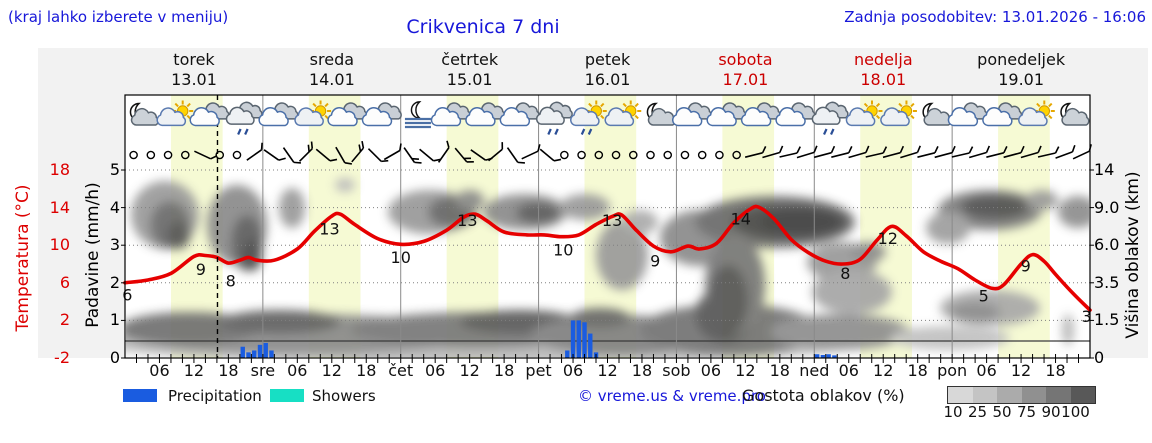 The image size is (1152, 443). I want to click on day-date: 14.01, so click(331, 79).